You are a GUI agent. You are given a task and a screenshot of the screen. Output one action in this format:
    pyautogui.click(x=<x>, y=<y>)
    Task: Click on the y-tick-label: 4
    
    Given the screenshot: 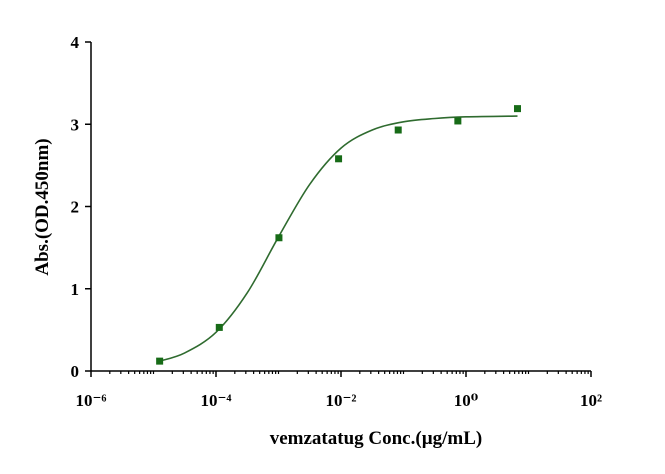 What is the action you would take?
    pyautogui.click(x=75, y=42)
    